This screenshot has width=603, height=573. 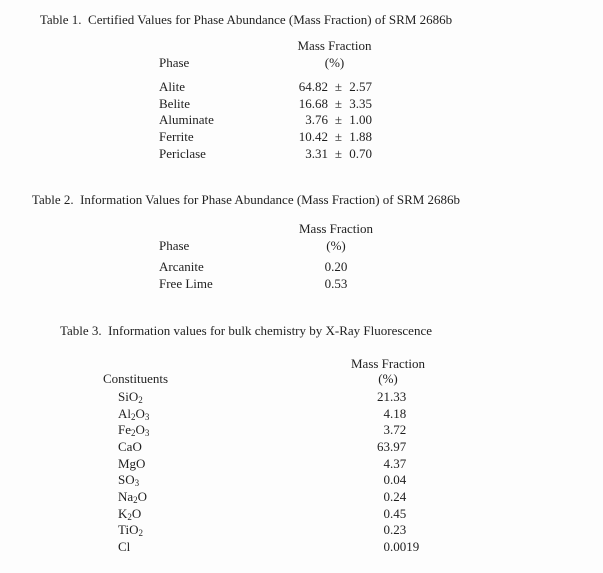 What do you see at coordinates (383, 396) in the screenshot?
I see `mass-fraction-value-integer: 21` at bounding box center [383, 396].